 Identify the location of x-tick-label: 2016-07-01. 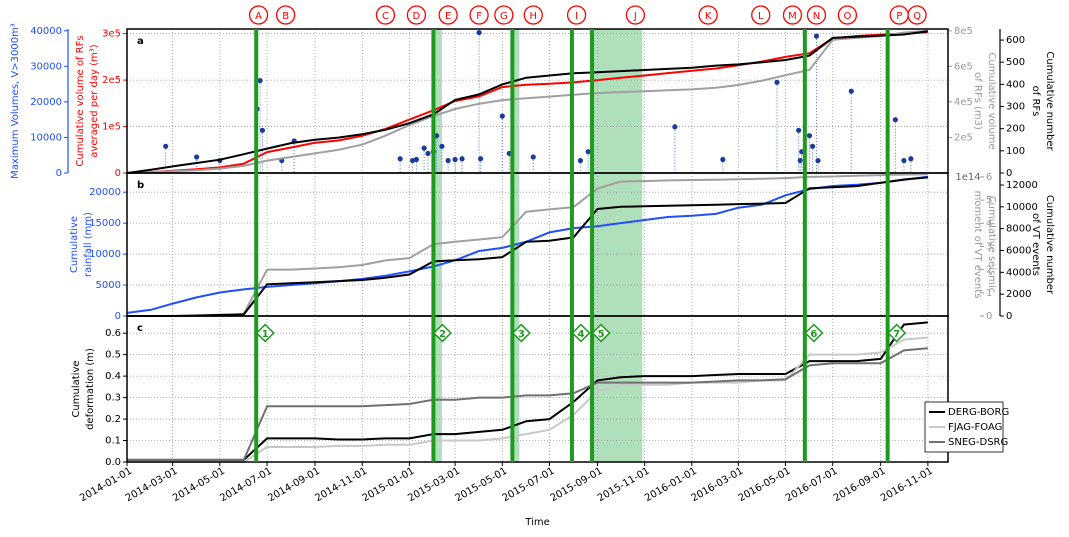
(812, 485).